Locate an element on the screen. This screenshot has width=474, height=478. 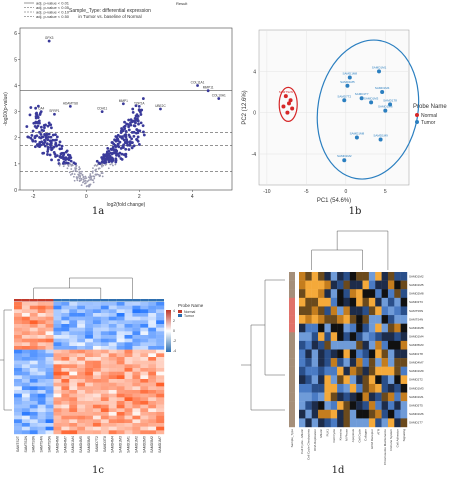
pca-point-label: SAMD1M8 is located at coordinates (357, 133).